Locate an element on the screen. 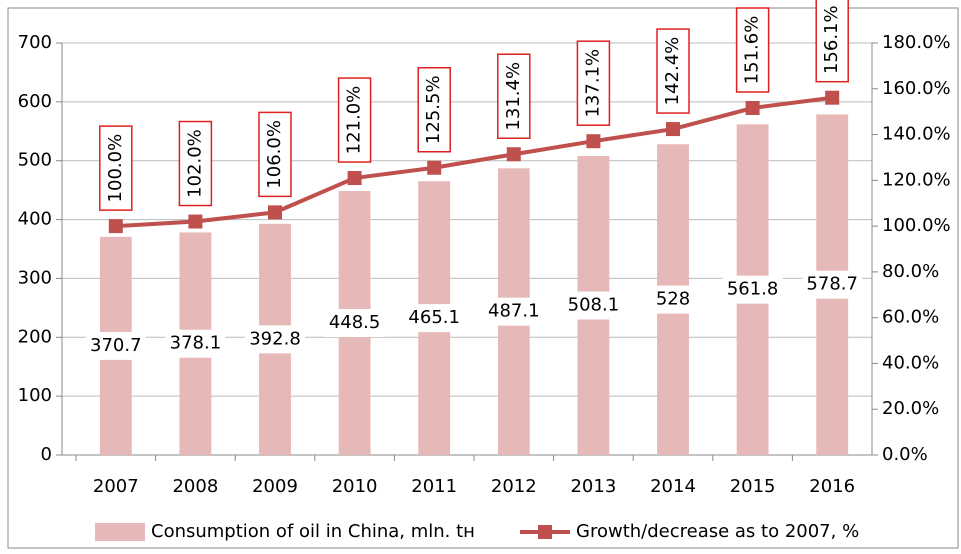 This screenshot has height=554, width=961. bar-value-label: 561.8 is located at coordinates (753, 289).